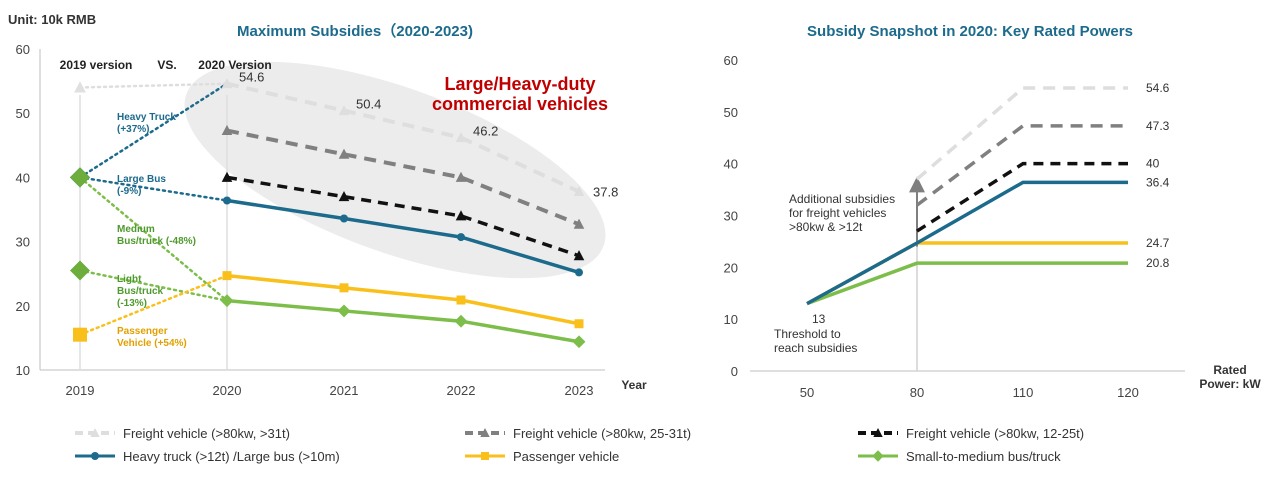 Image resolution: width=1274 pixels, height=482 pixels. Describe the element at coordinates (1158, 263) in the screenshot. I see `right-end-label: 20.8` at that location.